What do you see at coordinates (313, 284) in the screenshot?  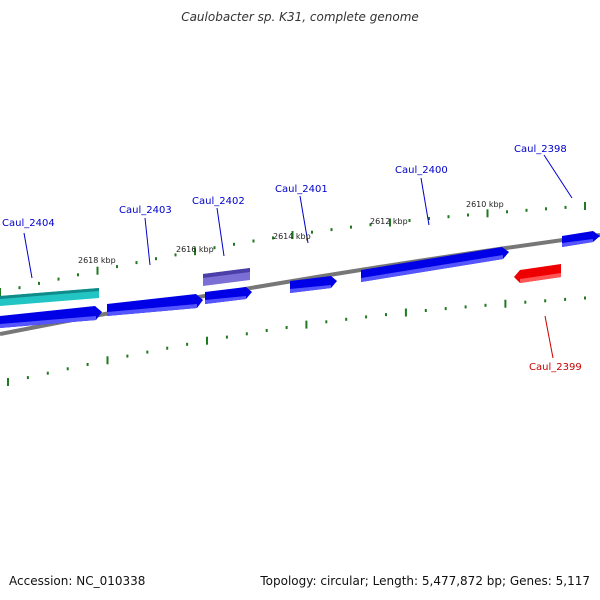 I see `gene-caul-2401-feature` at bounding box center [313, 284].